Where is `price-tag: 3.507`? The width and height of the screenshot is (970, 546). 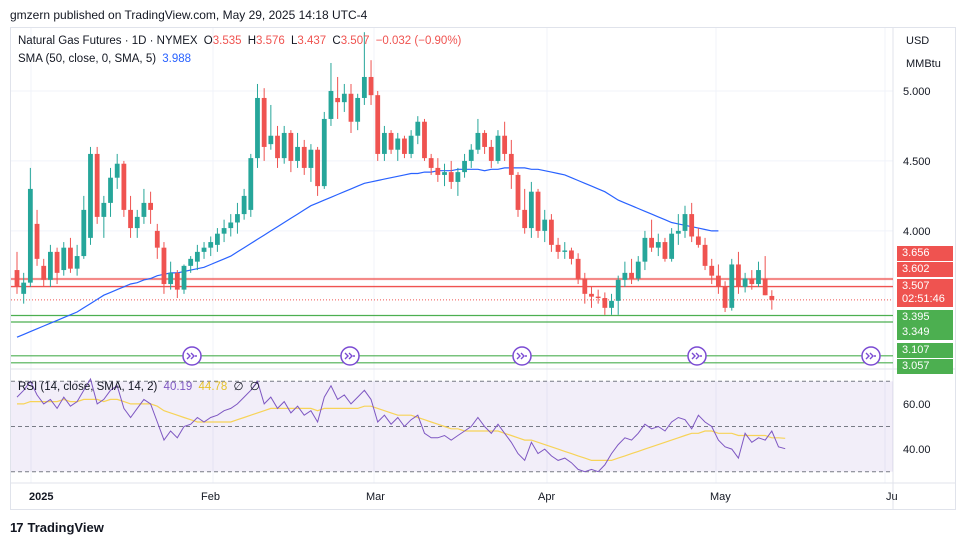 price-tag: 3.507 is located at coordinates (925, 286).